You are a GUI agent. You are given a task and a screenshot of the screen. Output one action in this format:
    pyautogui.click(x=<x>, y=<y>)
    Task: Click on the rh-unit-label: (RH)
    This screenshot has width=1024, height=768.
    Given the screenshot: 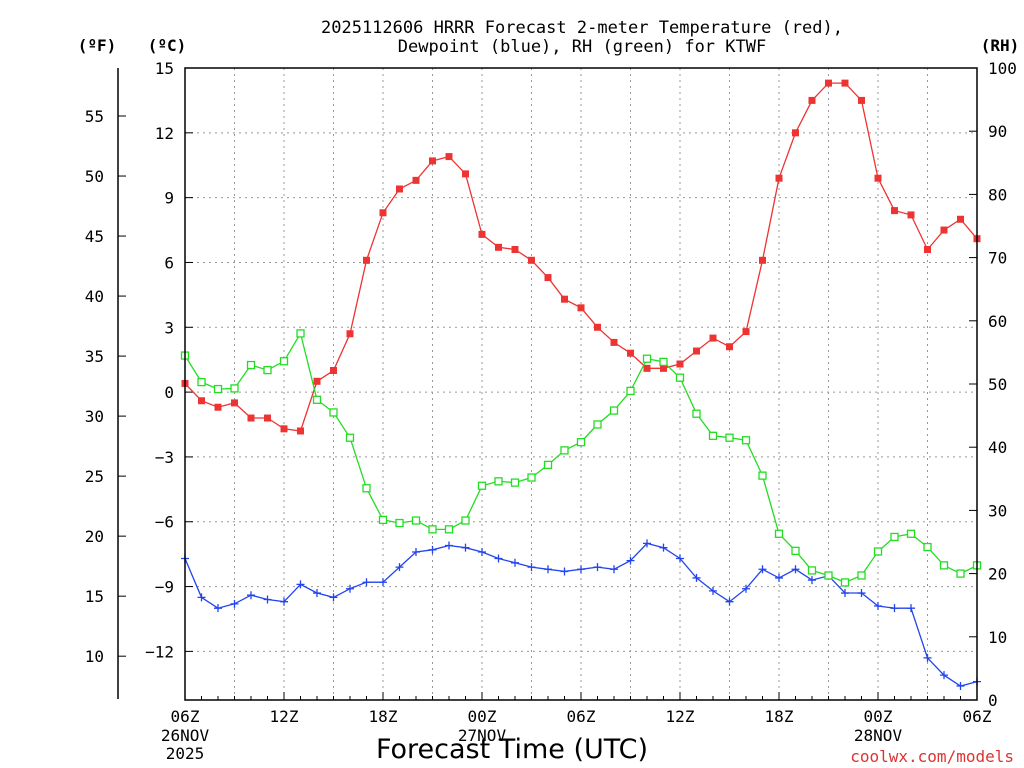 What is the action you would take?
    pyautogui.click(x=1000, y=45)
    